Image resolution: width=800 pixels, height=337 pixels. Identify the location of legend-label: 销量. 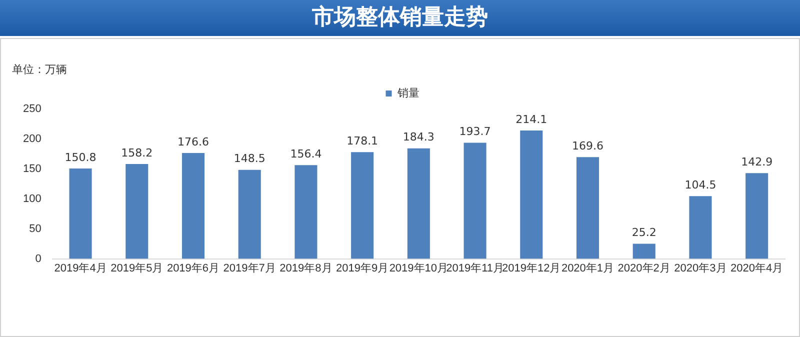
(408, 94).